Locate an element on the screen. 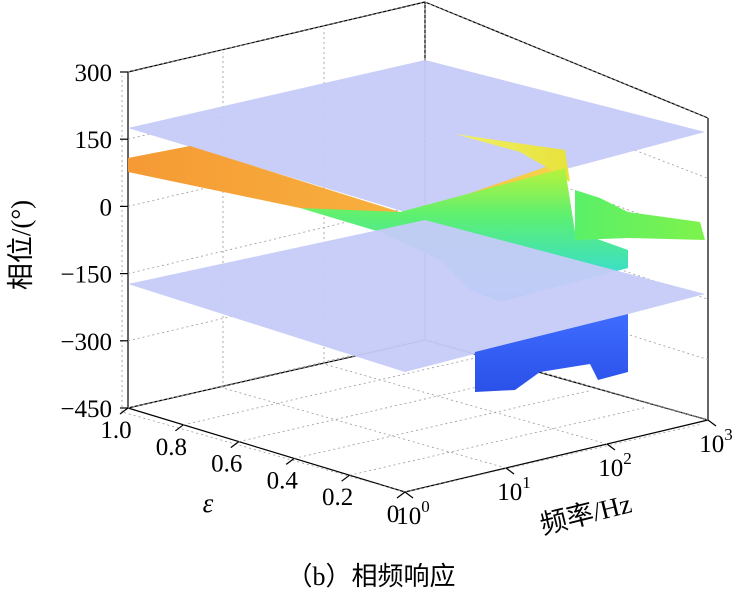 The height and width of the screenshot is (594, 742). z-axis-ticks: 300 150 0 −150 −300 −450 is located at coordinates (94, 241).